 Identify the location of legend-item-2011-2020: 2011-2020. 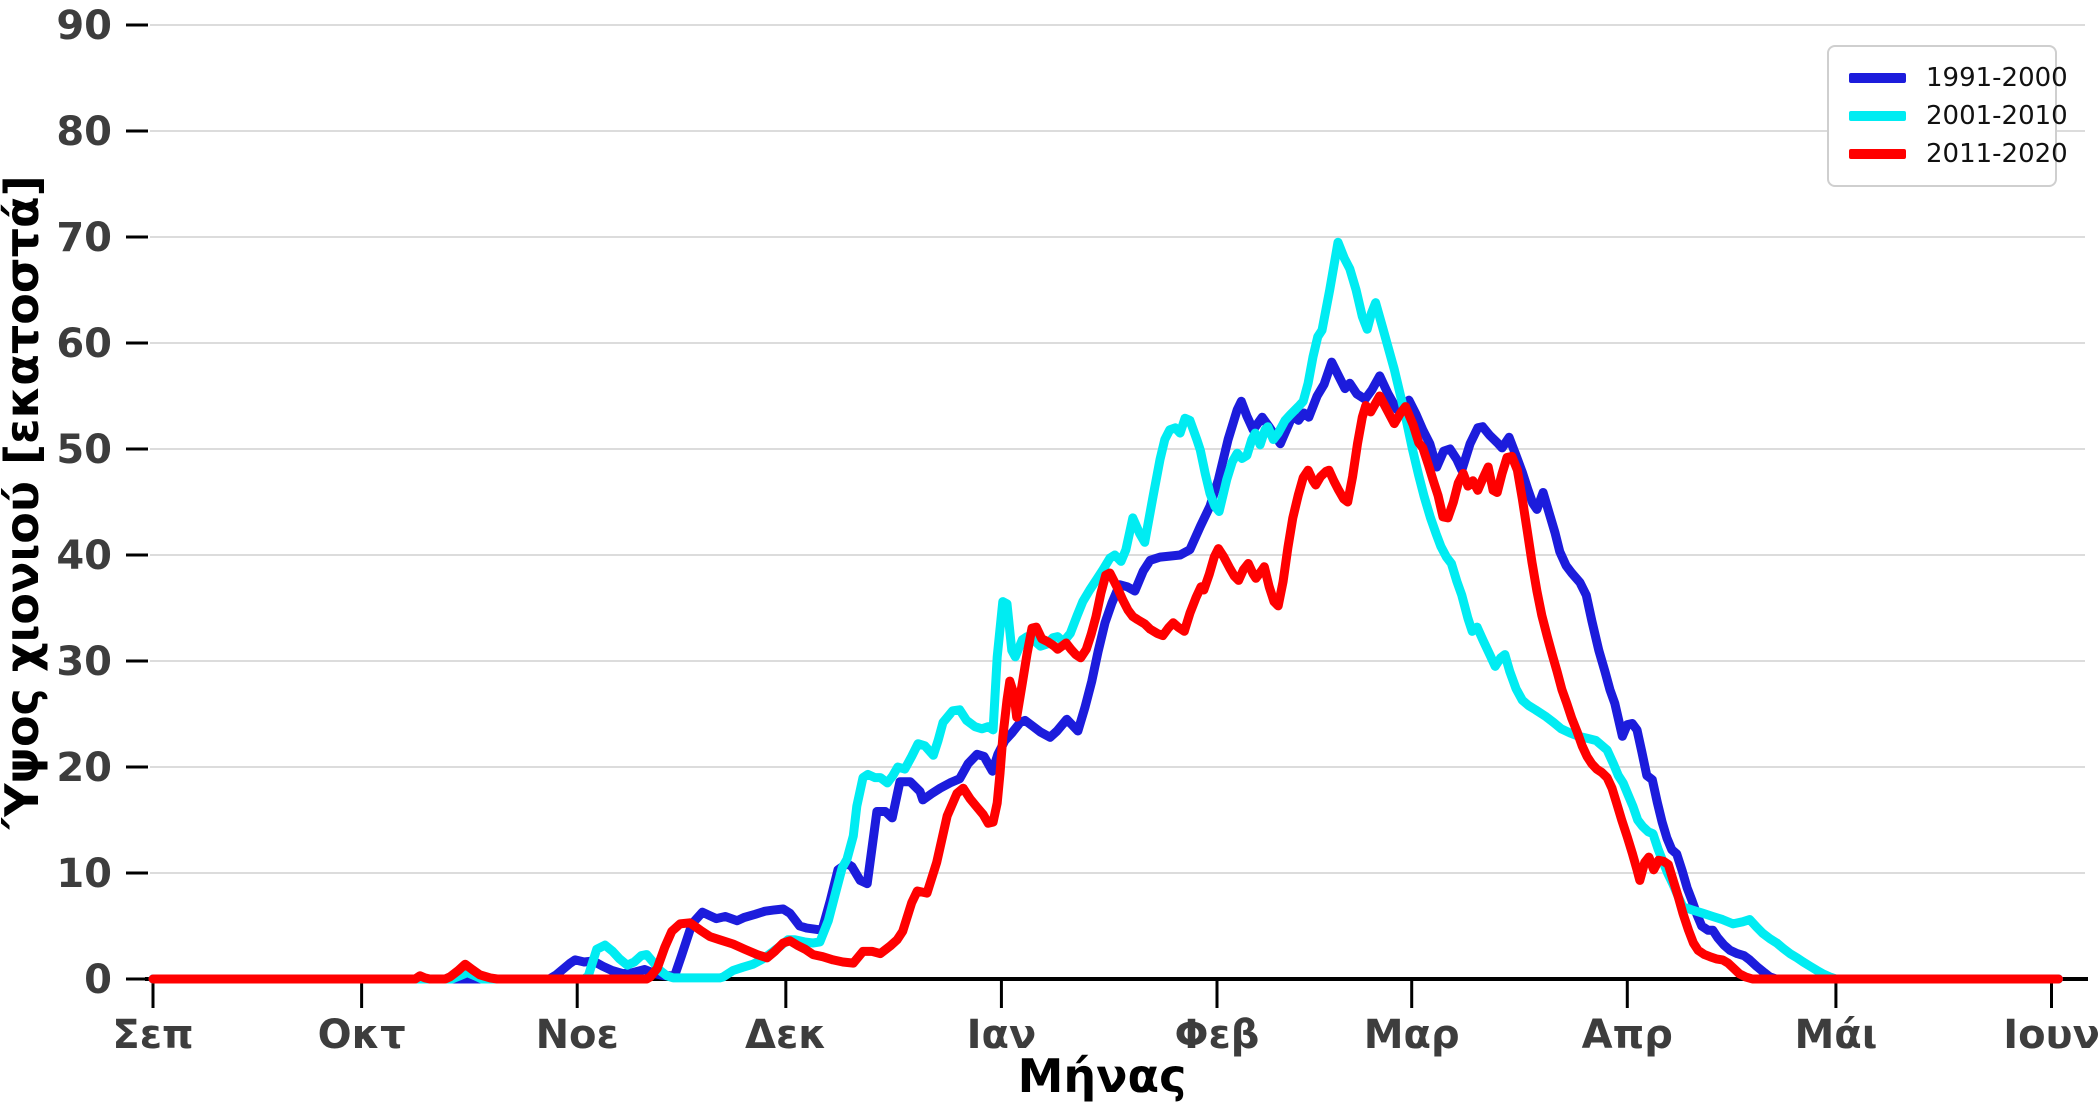
(1958, 154).